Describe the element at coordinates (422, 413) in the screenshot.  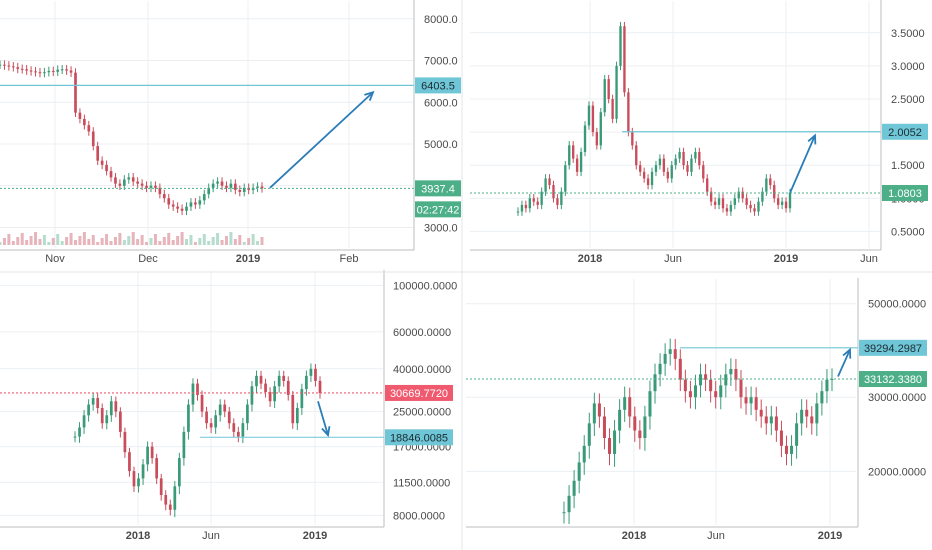
I see `y-tick-label: 25000.0000` at that location.